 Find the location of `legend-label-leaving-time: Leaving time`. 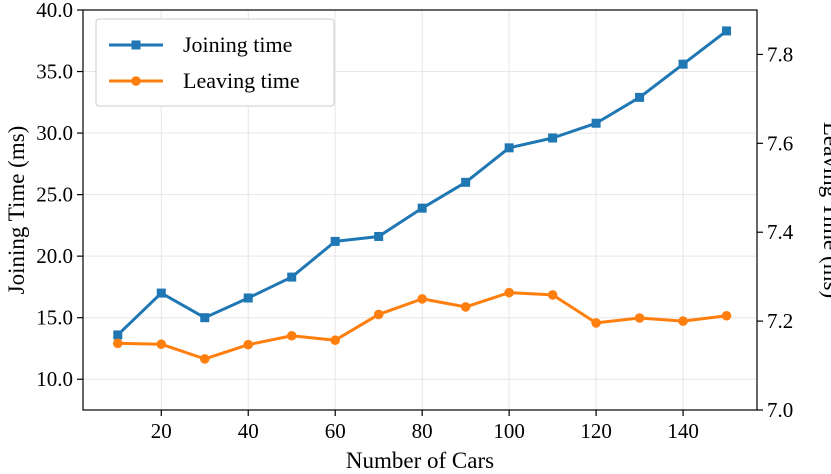

legend-label-leaving-time: Leaving time is located at coordinates (241, 80).